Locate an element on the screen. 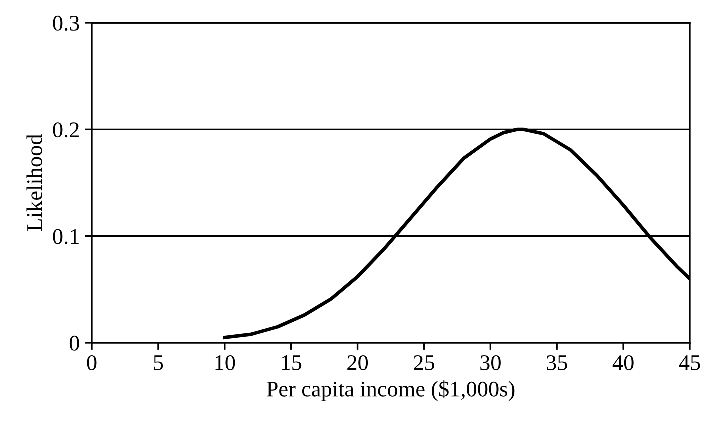 Image resolution: width=703 pixels, height=428 pixels. x-tick-label: 45 is located at coordinates (689, 363).